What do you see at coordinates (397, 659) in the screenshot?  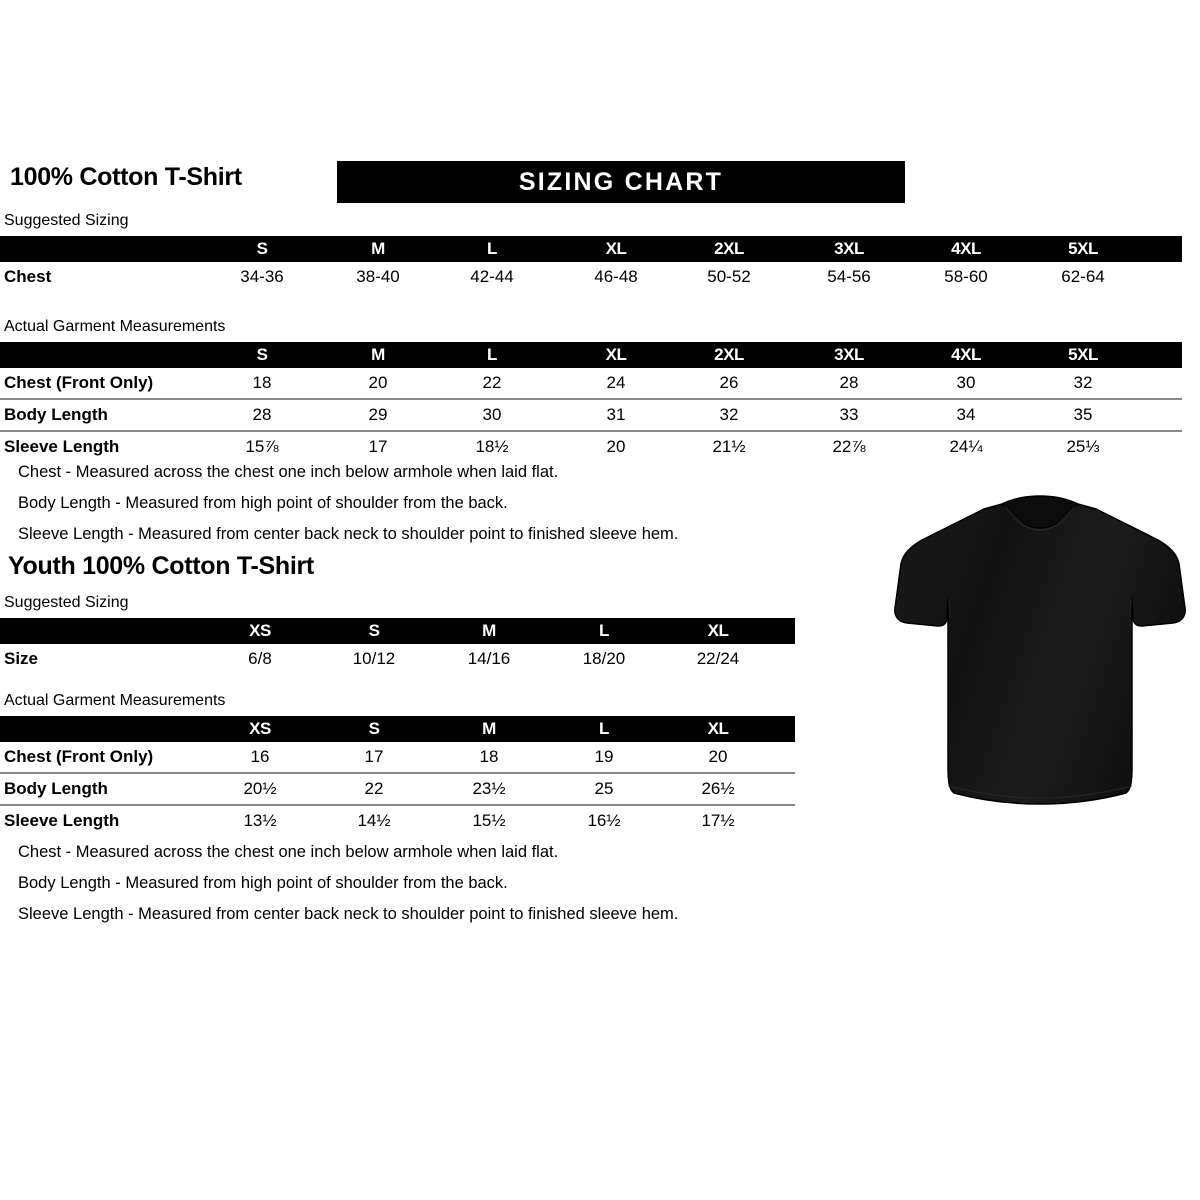 I see `table-row: Size 6/8 10/12 14/16 18/20 22/24` at bounding box center [397, 659].